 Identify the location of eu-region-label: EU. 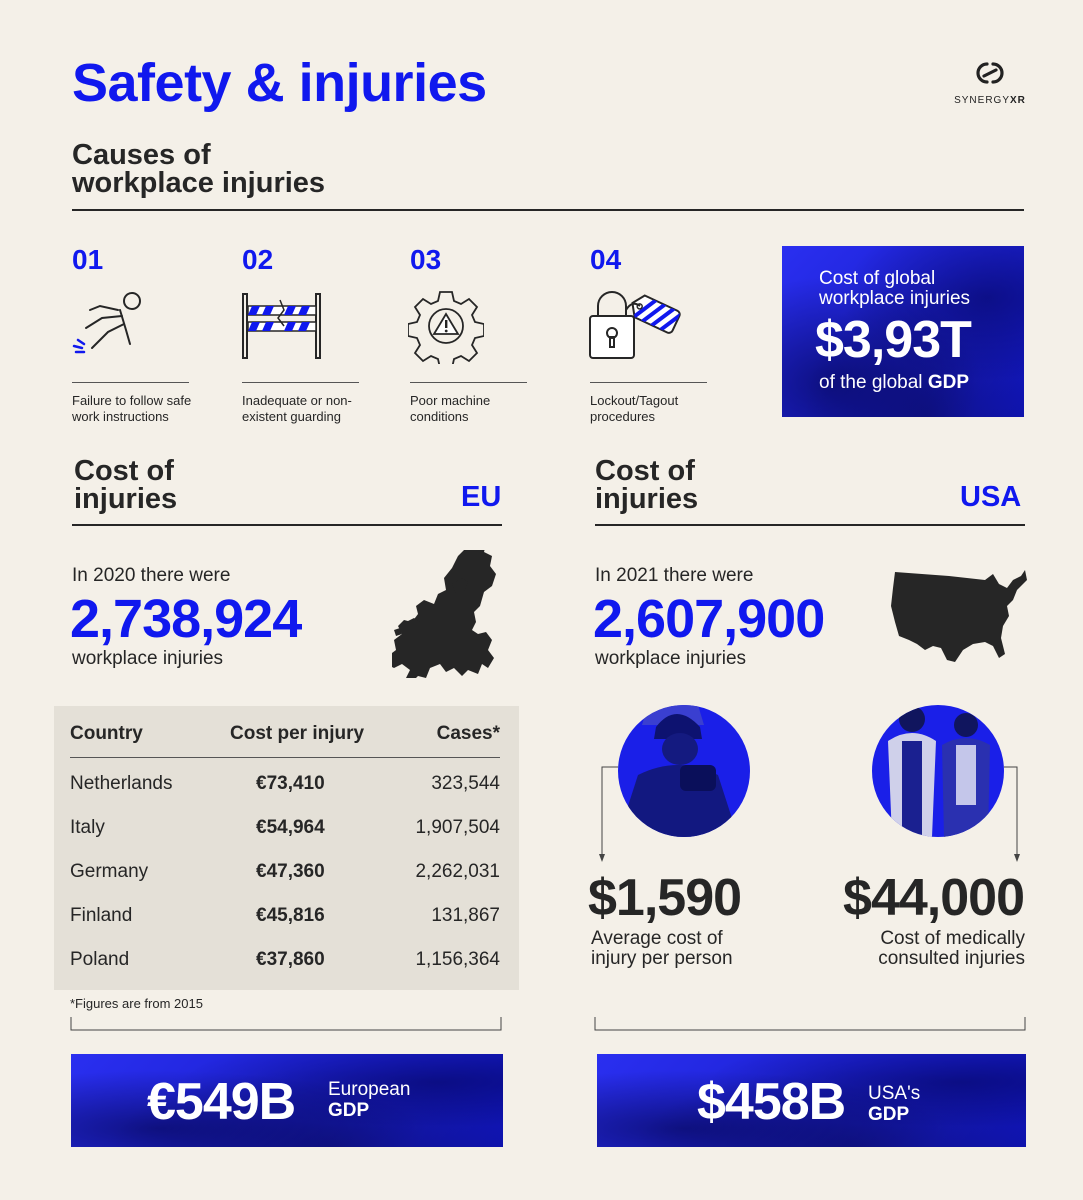
(481, 497).